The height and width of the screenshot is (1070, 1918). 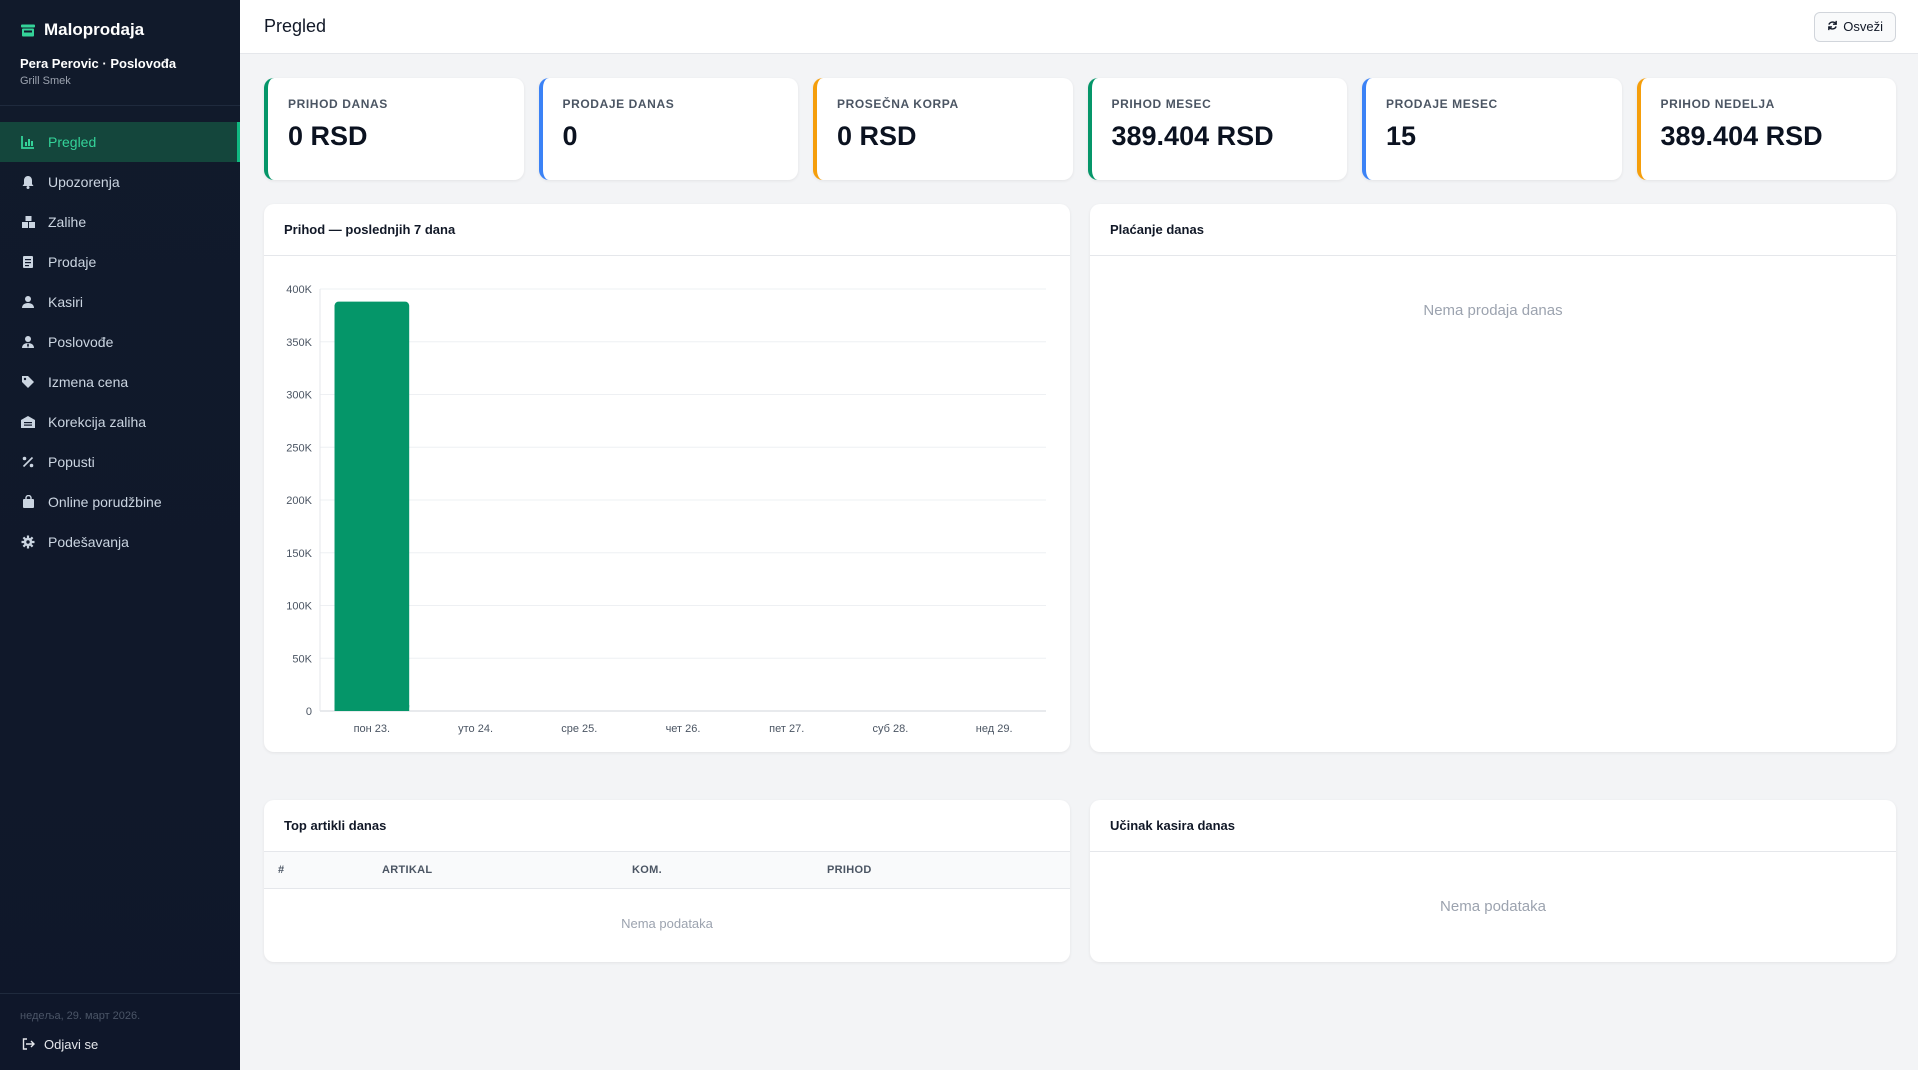 I want to click on sidebar-item-label: Zalihe, so click(x=67, y=222).